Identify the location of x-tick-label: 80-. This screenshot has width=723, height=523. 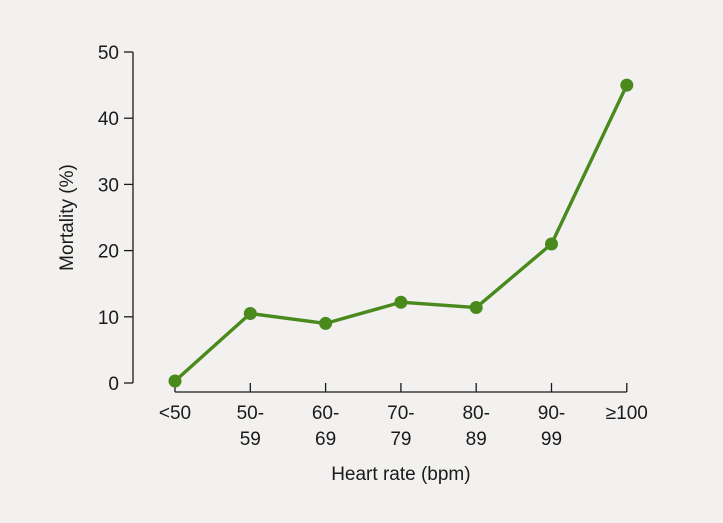
(475, 413).